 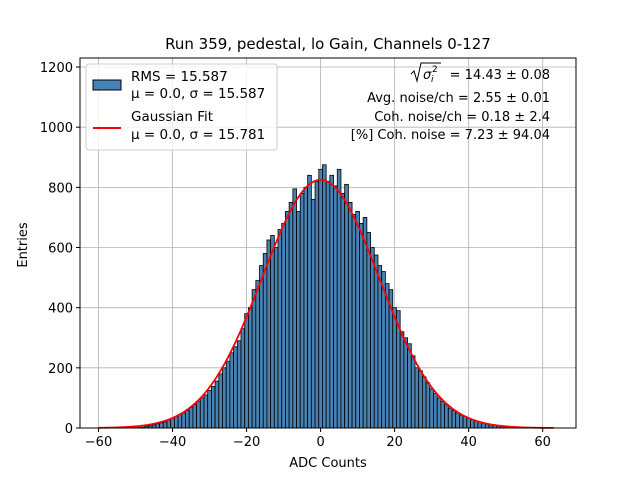 What do you see at coordinates (500, 75) in the screenshot?
I see `sigma-value: = 14.43 ± 0.08` at bounding box center [500, 75].